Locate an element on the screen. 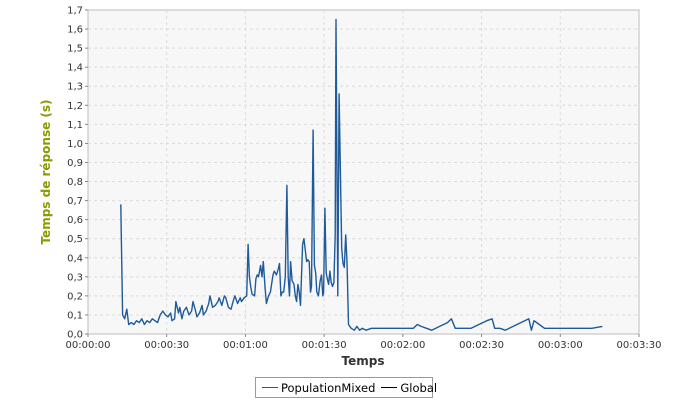  legend-swatch-global is located at coordinates (389, 387).